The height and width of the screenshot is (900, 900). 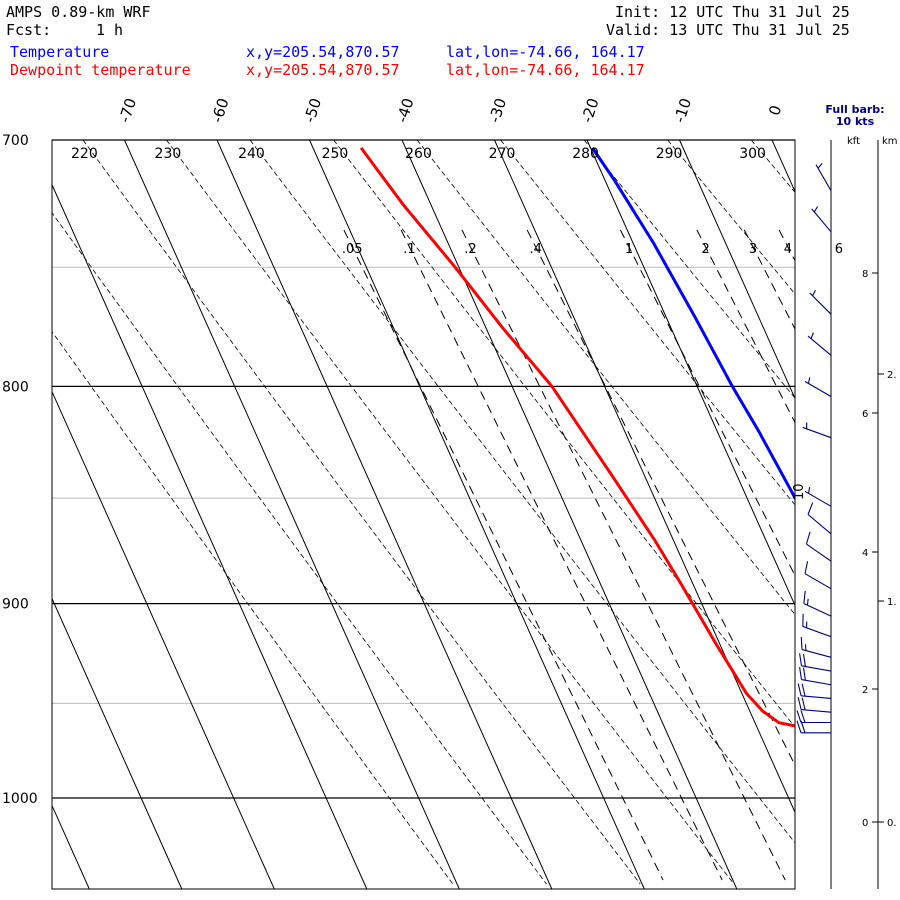 I want to click on mixing-ratio-label: 4, so click(x=788, y=249).